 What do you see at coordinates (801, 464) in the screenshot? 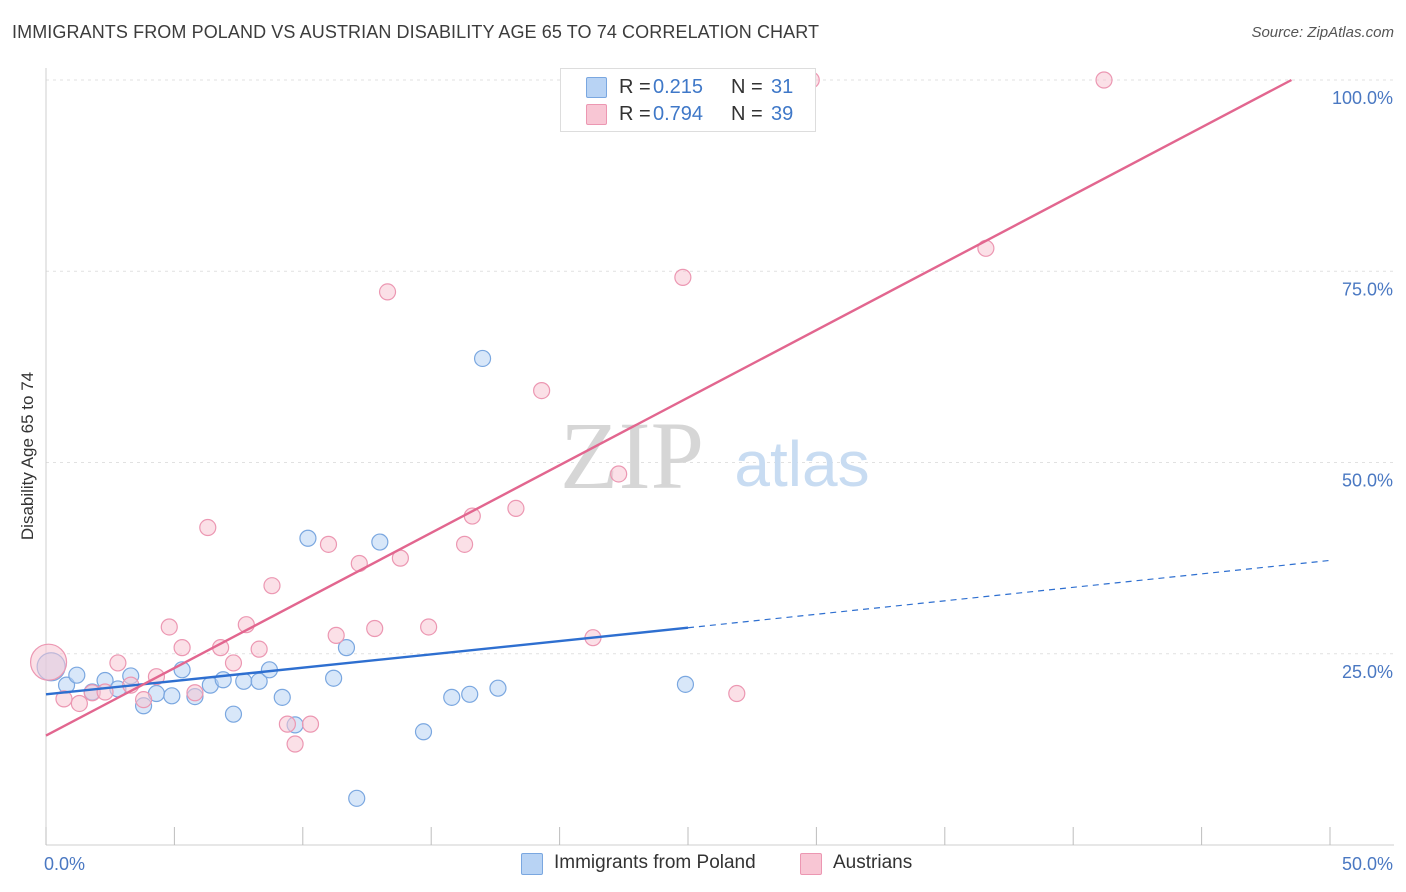
I see `watermark-atlas: atlas` at bounding box center [801, 464].